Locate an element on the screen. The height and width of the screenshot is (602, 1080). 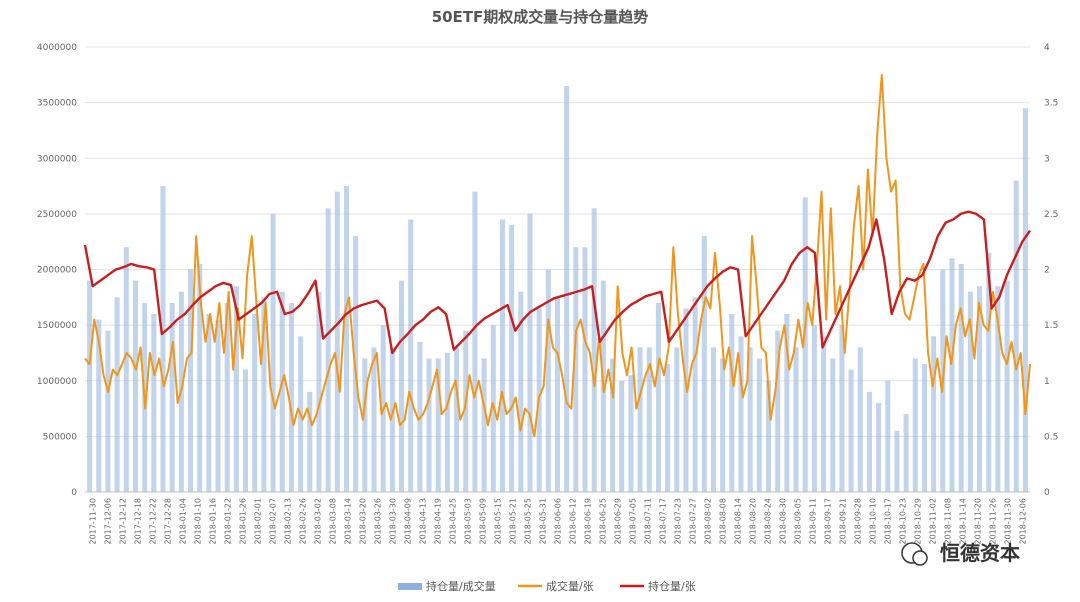
x-tick-label: 2018-02-26 is located at coordinates (303, 521).